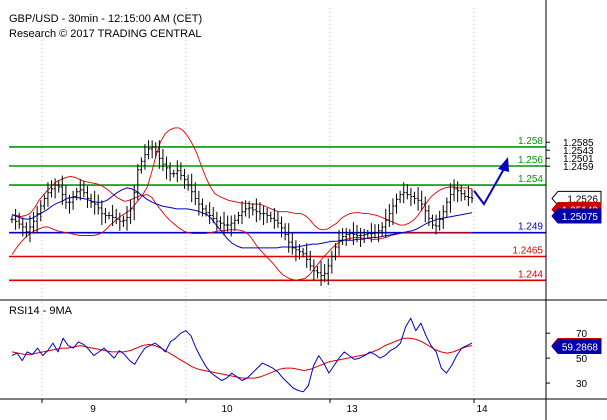 This screenshot has height=420, width=607. Describe the element at coordinates (482, 409) in the screenshot. I see `x-tick-label: 14` at that location.